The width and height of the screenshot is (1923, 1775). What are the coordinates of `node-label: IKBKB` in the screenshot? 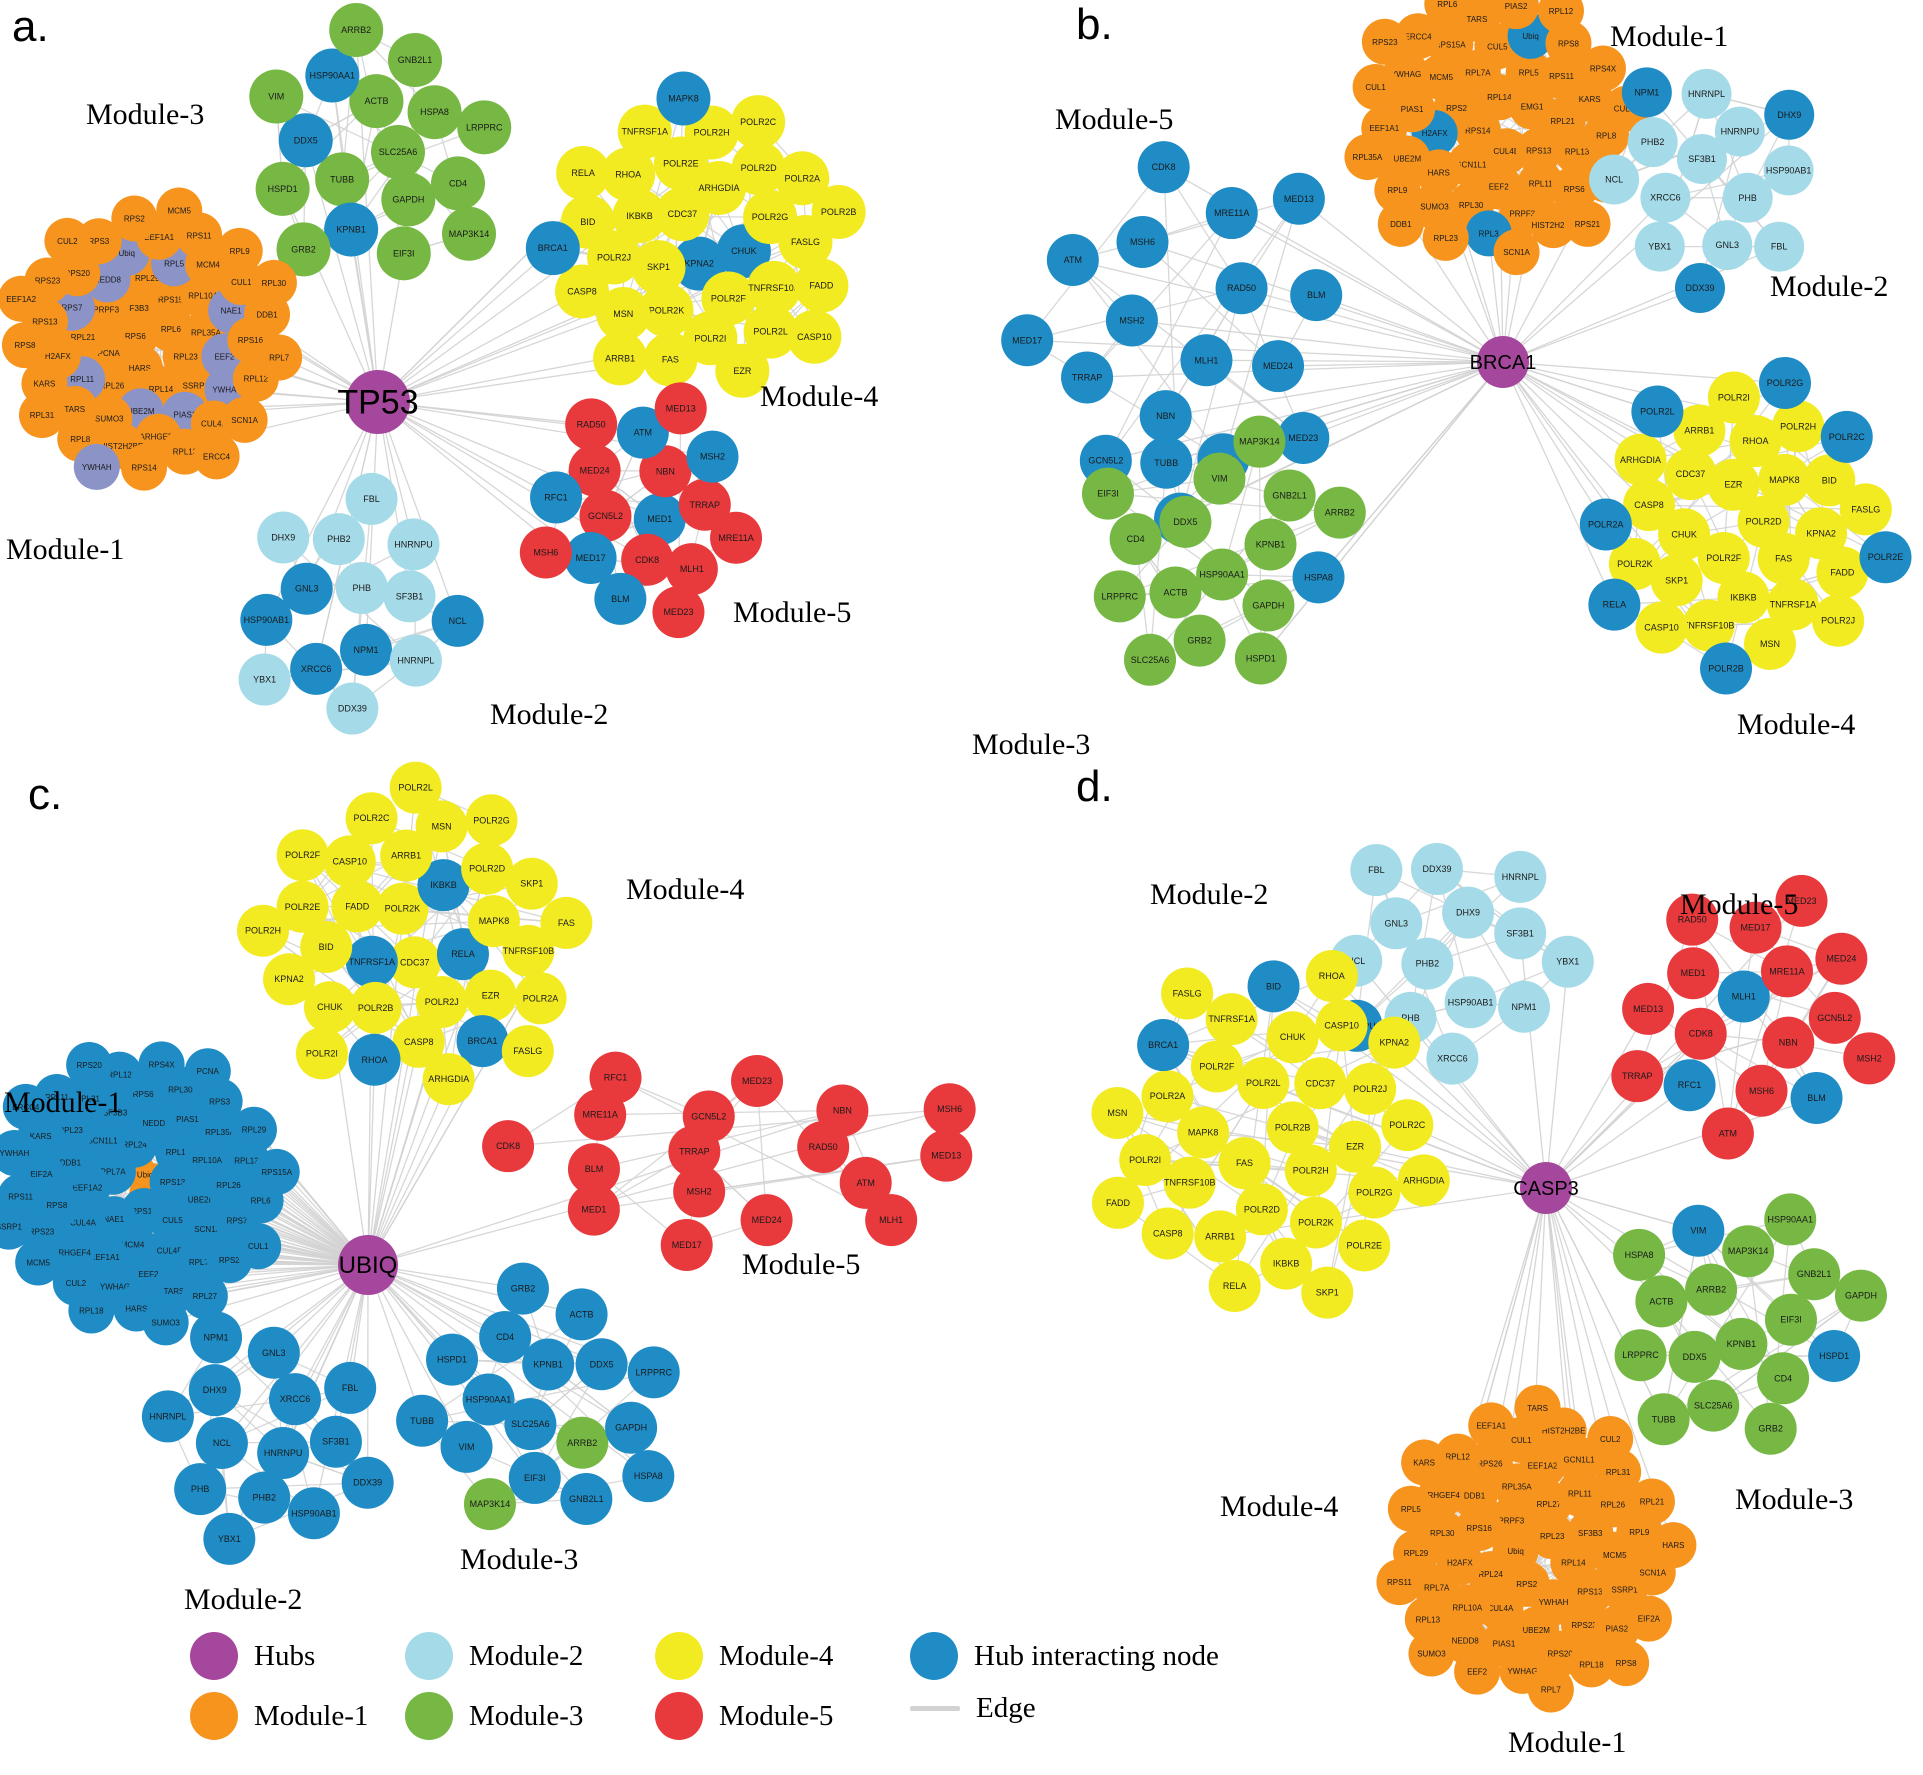 It's located at (1743, 598).